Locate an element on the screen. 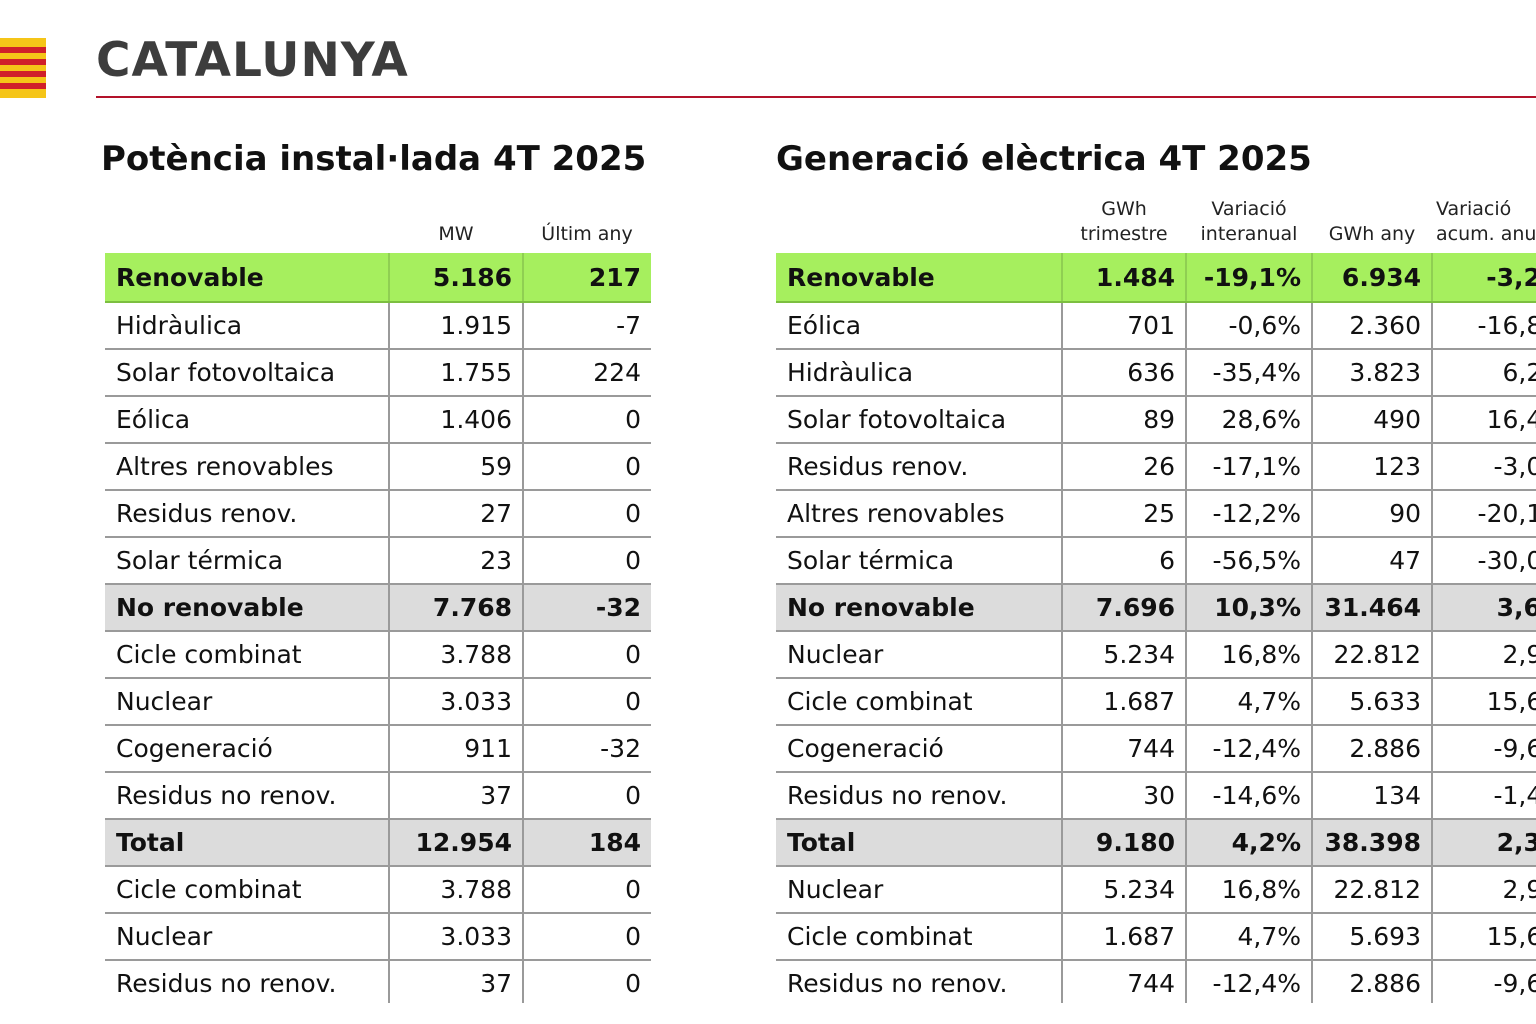  table-row-cicle-combinat: Cicle combinat 3.788 0 is located at coordinates (378, 890).